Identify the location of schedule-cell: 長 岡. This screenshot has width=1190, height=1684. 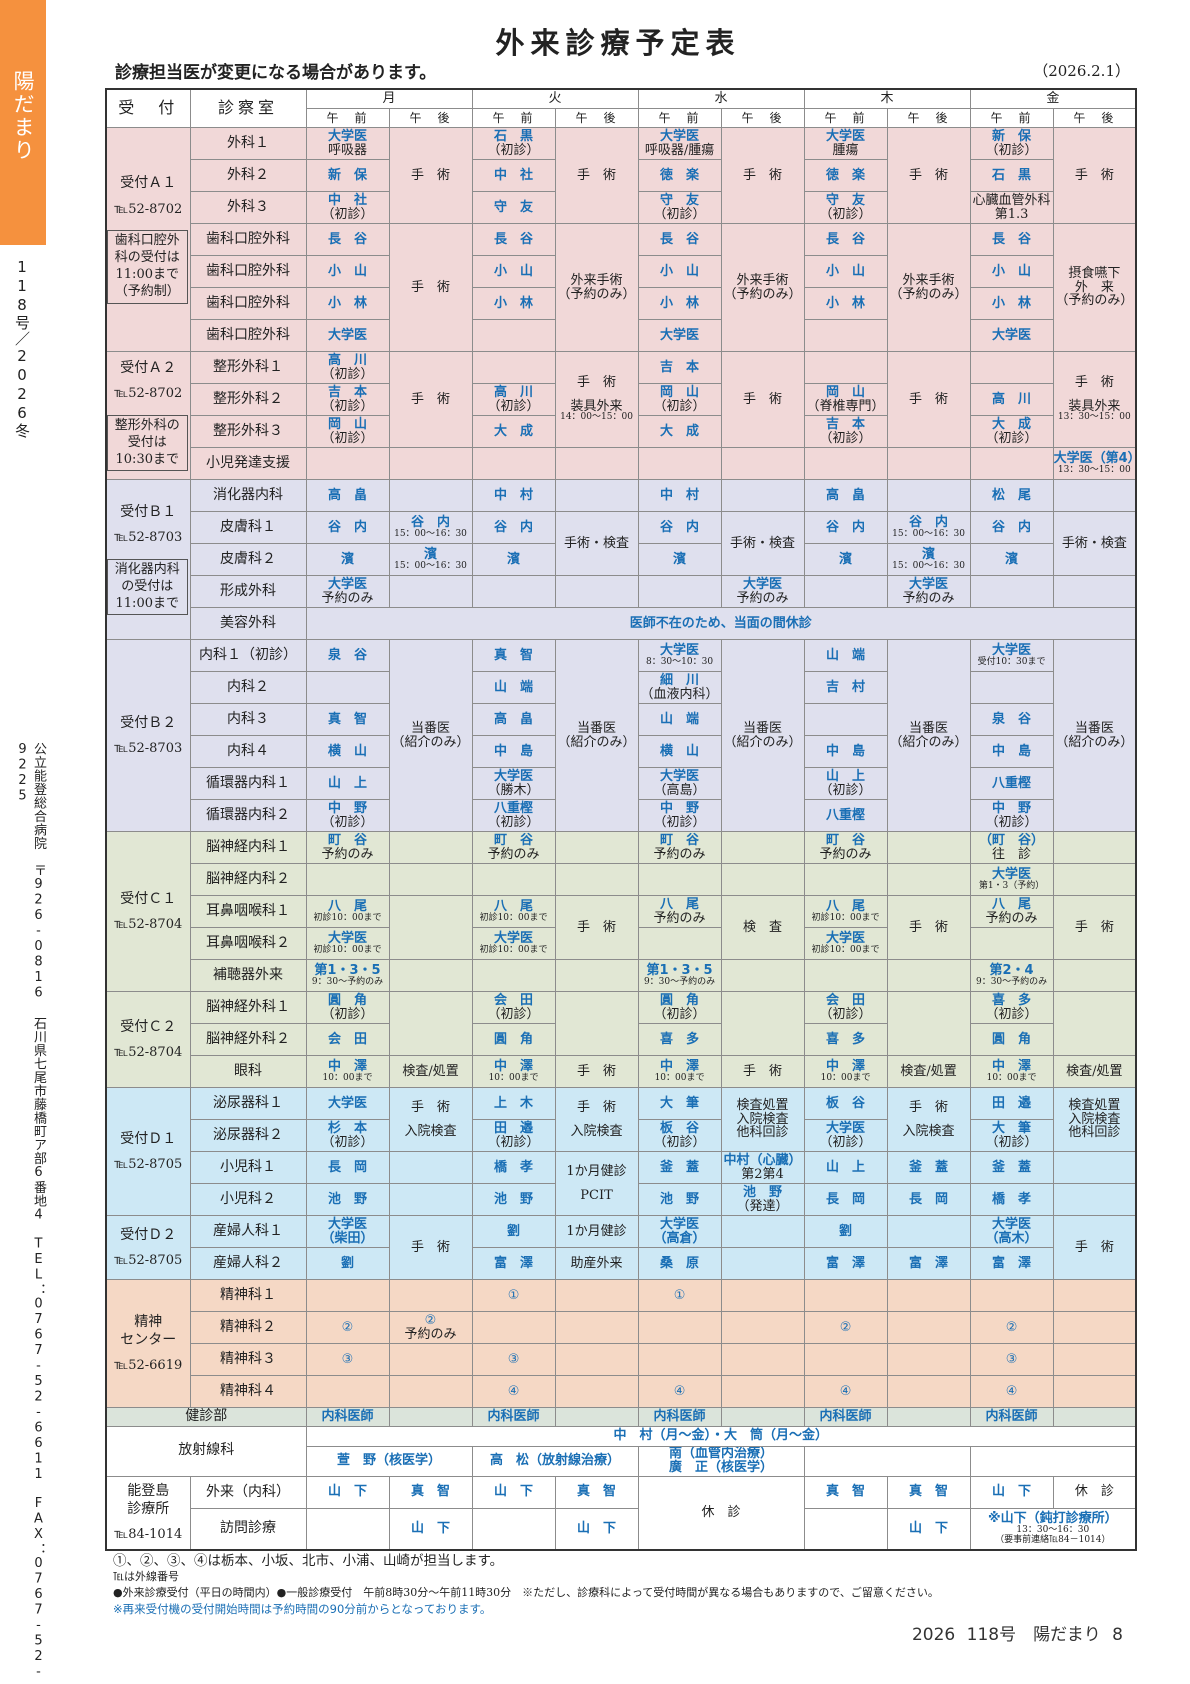
(928, 1199).